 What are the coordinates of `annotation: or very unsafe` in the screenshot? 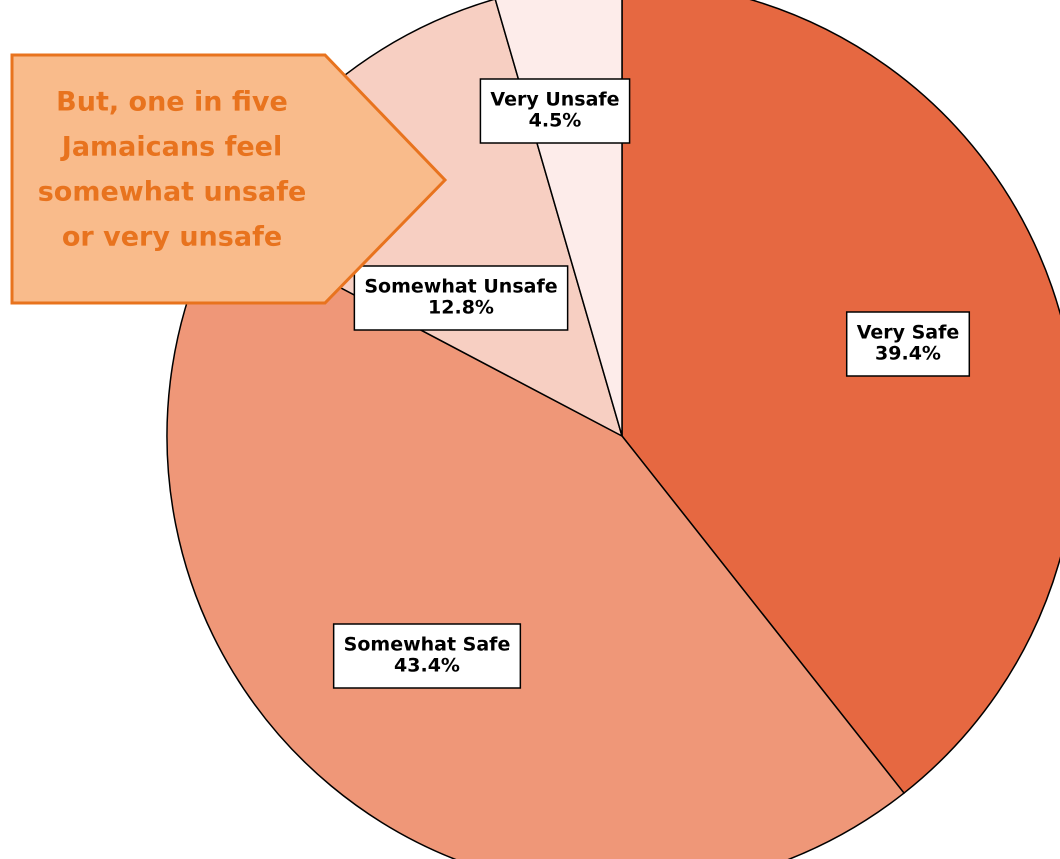 It's located at (172, 237).